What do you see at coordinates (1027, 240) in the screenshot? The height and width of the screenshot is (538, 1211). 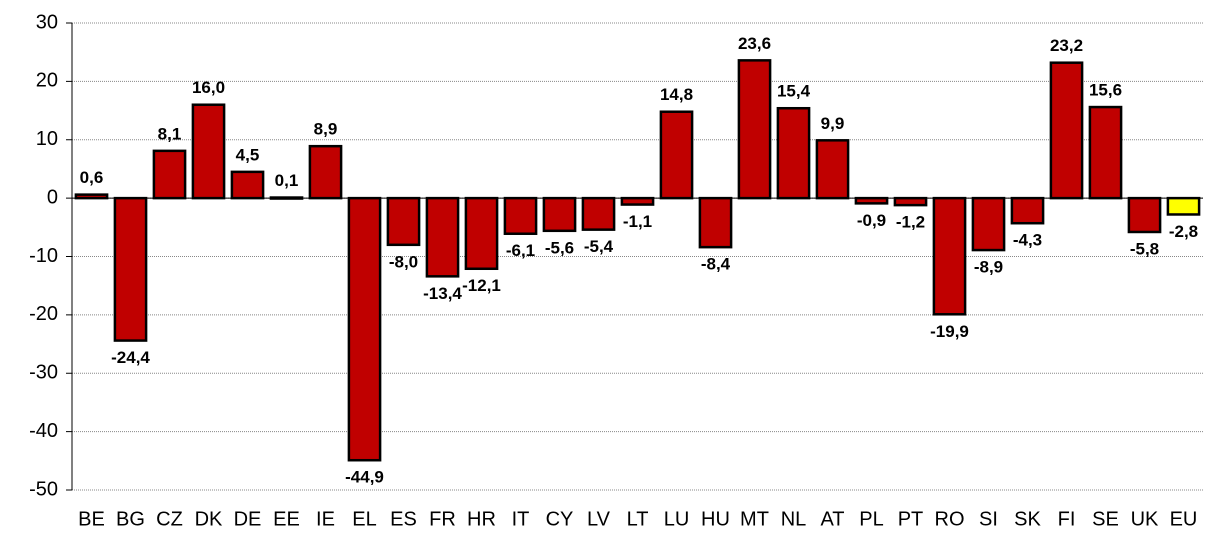 I see `value-label: -4,3` at bounding box center [1027, 240].